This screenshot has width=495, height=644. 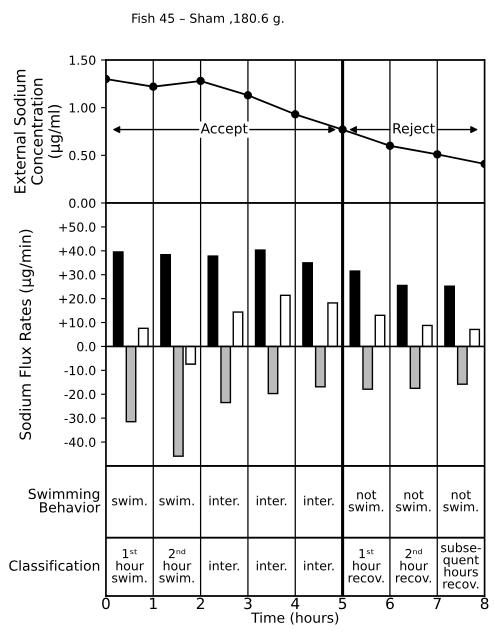 I want to click on annotation: Accept, so click(x=224, y=129).